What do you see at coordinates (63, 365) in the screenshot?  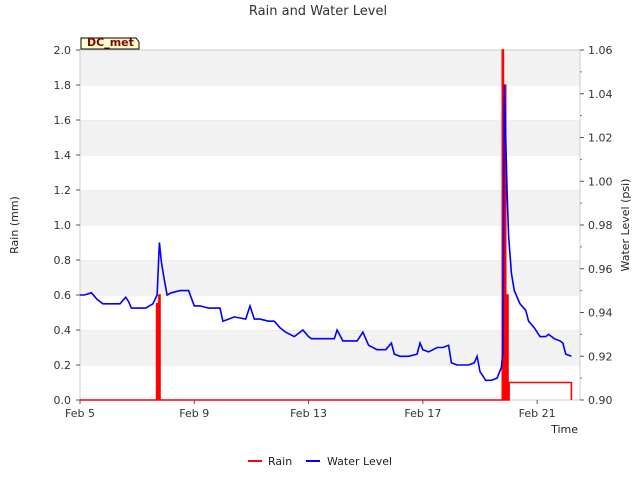 I see `left-tick-label: 0.2` at bounding box center [63, 365].